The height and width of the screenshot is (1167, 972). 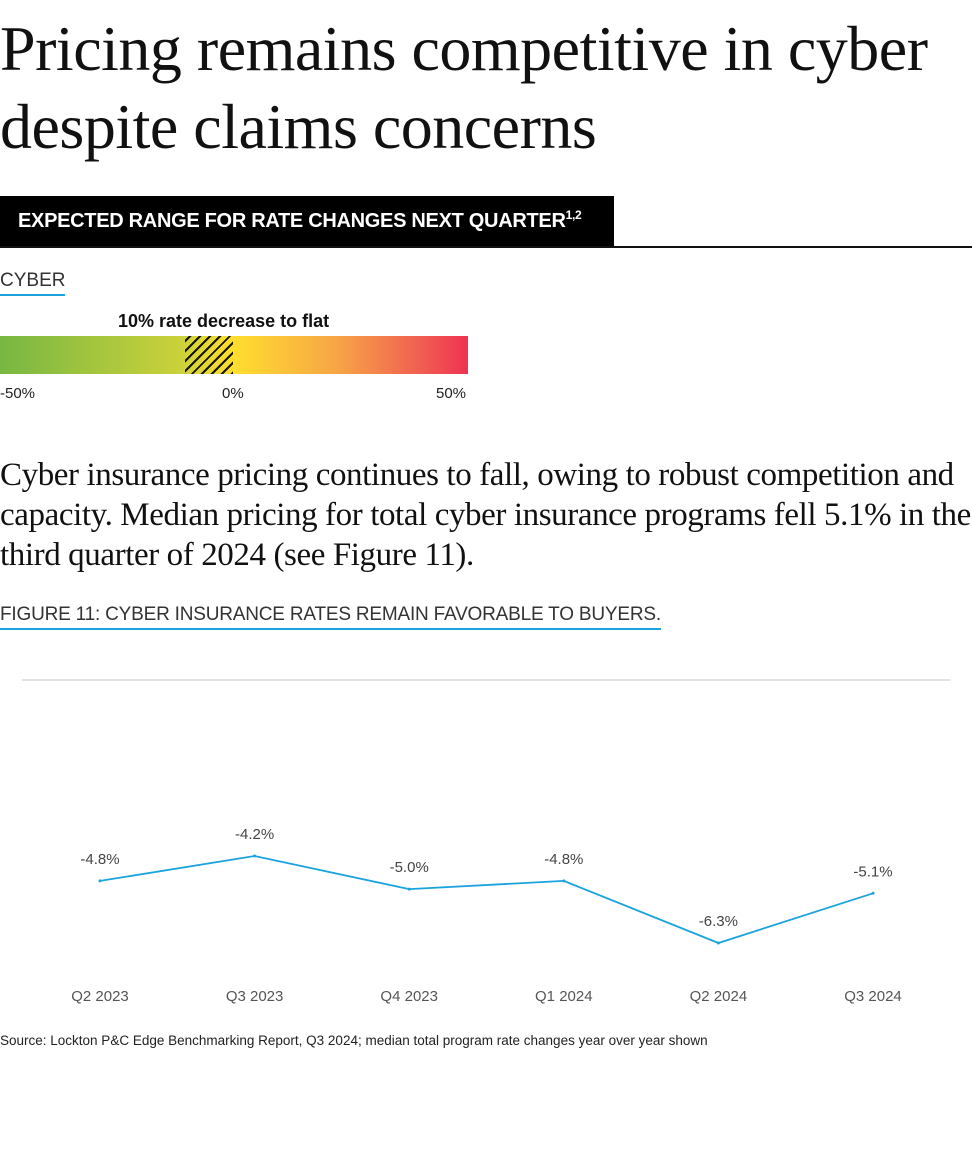 What do you see at coordinates (451, 393) in the screenshot?
I see `scale-tick-max: 50%` at bounding box center [451, 393].